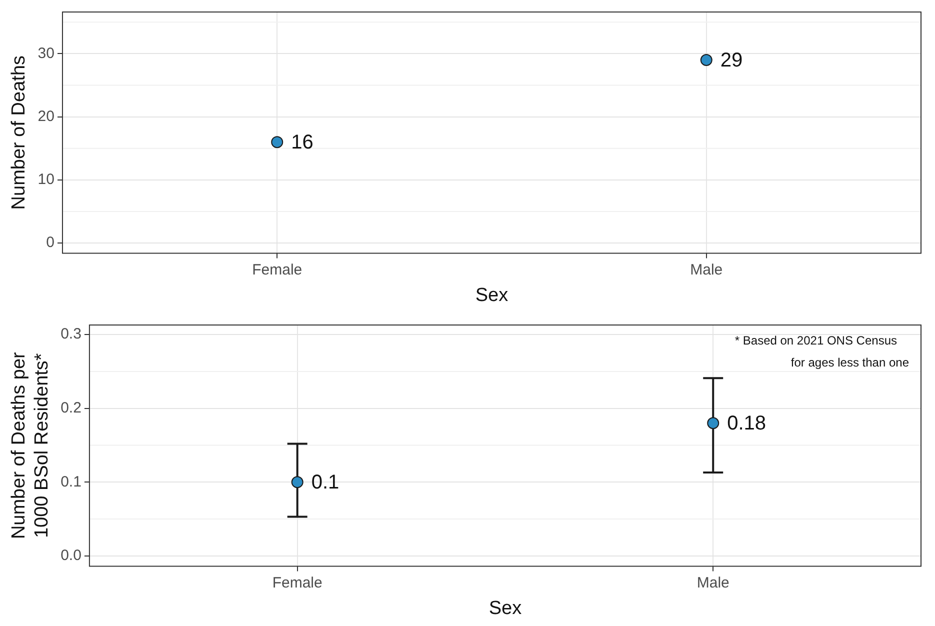  What do you see at coordinates (815, 340) in the screenshot?
I see `annotation: * Based on 2021 ONS Census` at bounding box center [815, 340].